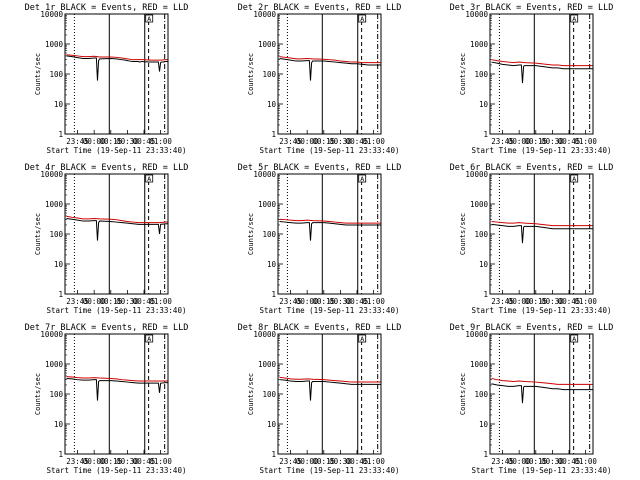  What do you see at coordinates (532, 8) in the screenshot?
I see `chart-title: Det 3r BLACK = Events, RED = LLD` at bounding box center [532, 8].